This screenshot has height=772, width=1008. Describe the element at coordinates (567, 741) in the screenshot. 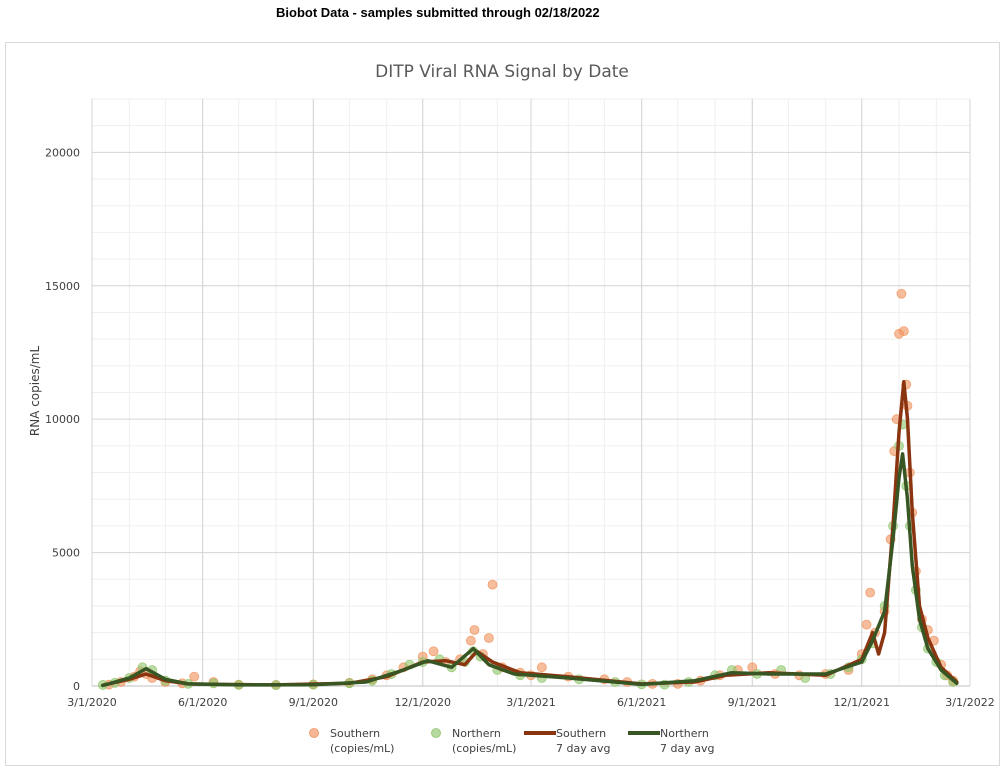

I see `legend-item: Southern 7 day avg` at that location.